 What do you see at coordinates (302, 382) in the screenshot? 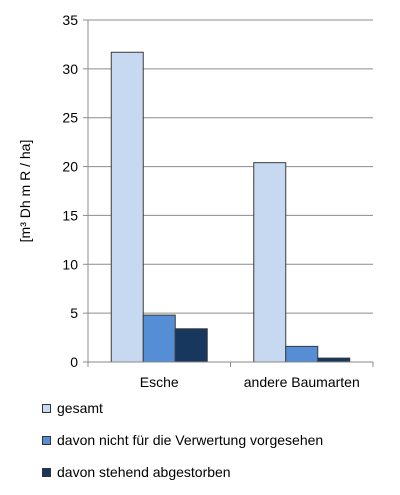
I see `x-category-label: andere Baumarten` at bounding box center [302, 382].